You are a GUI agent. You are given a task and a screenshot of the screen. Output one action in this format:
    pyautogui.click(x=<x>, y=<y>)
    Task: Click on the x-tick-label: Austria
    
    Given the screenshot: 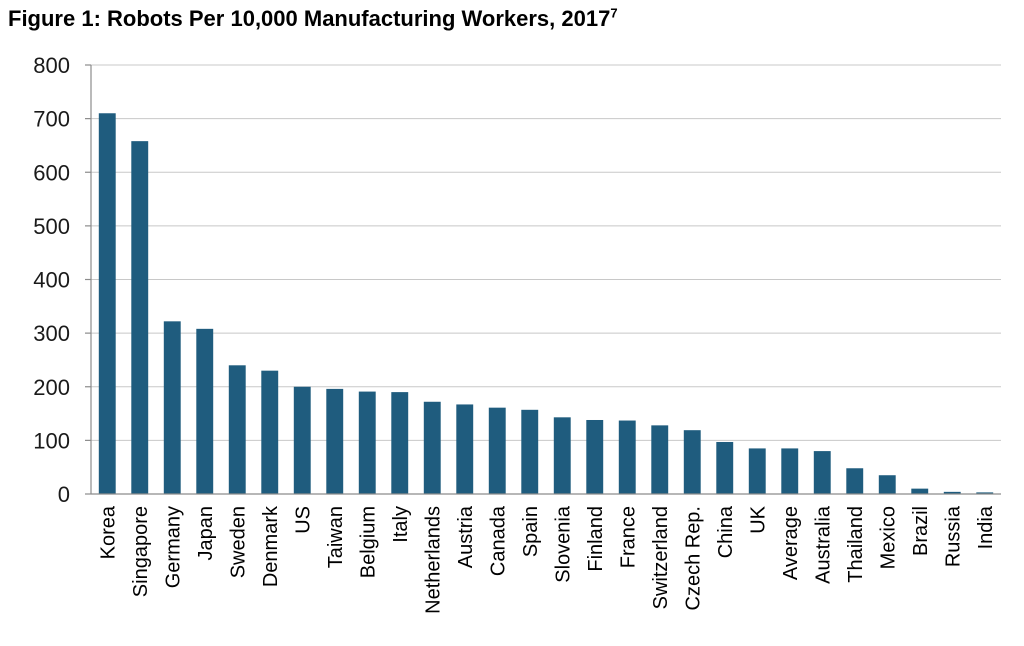 What is the action you would take?
    pyautogui.click(x=466, y=536)
    